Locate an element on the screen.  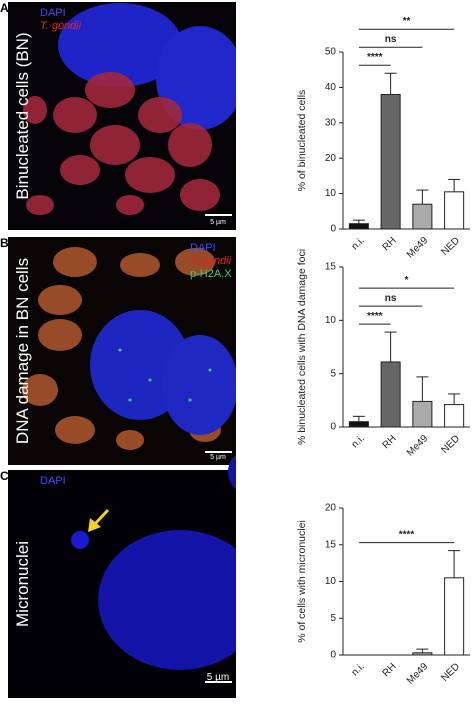
stain-label: p-H2A.X is located at coordinates (211, 274).